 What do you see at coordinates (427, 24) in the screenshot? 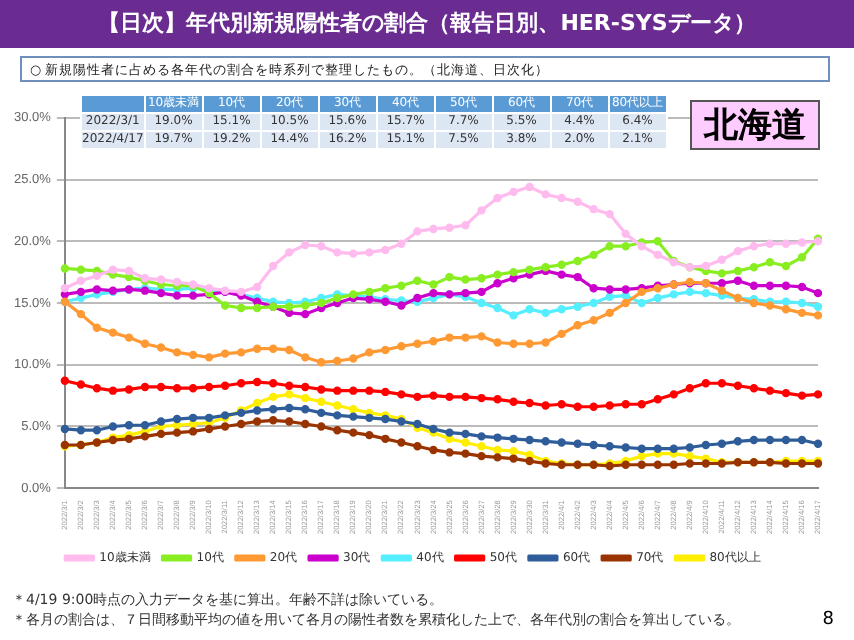
I see `chart-title: 【日次】年代別新規陽性者の割合（報告日別、HER-SYSデータ）` at bounding box center [427, 24].